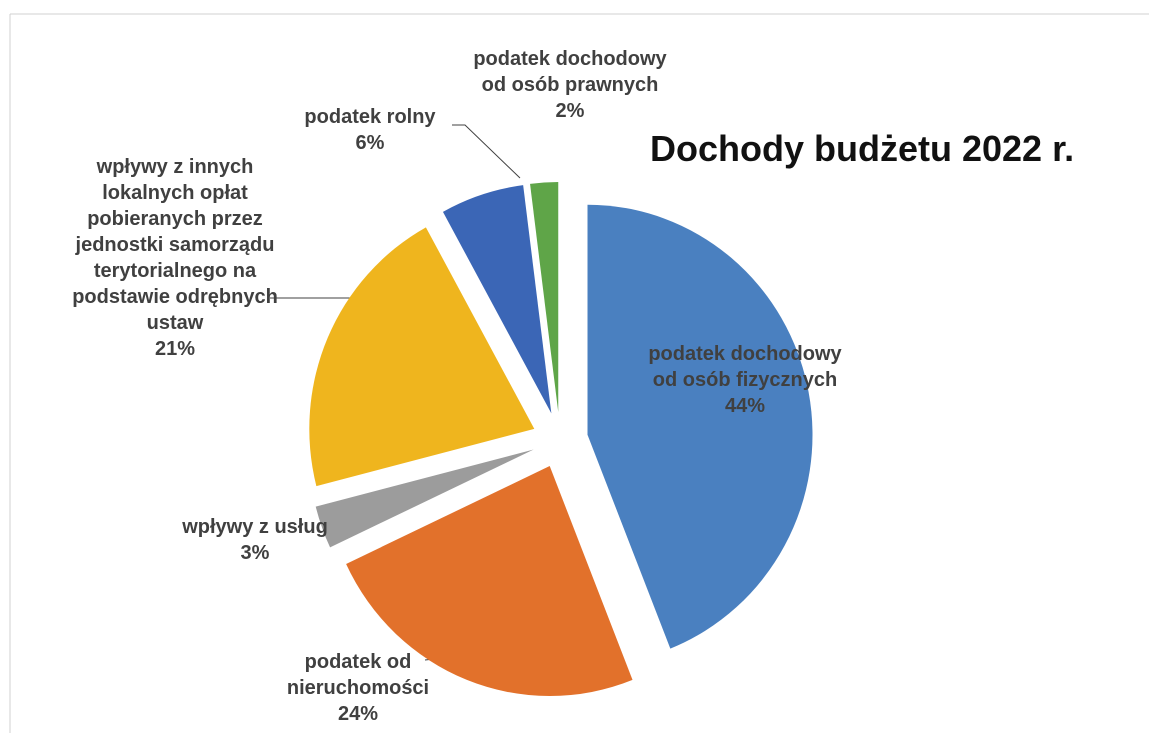  I want to click on data-label: podatek od nieruchomości 24%, so click(358, 688).